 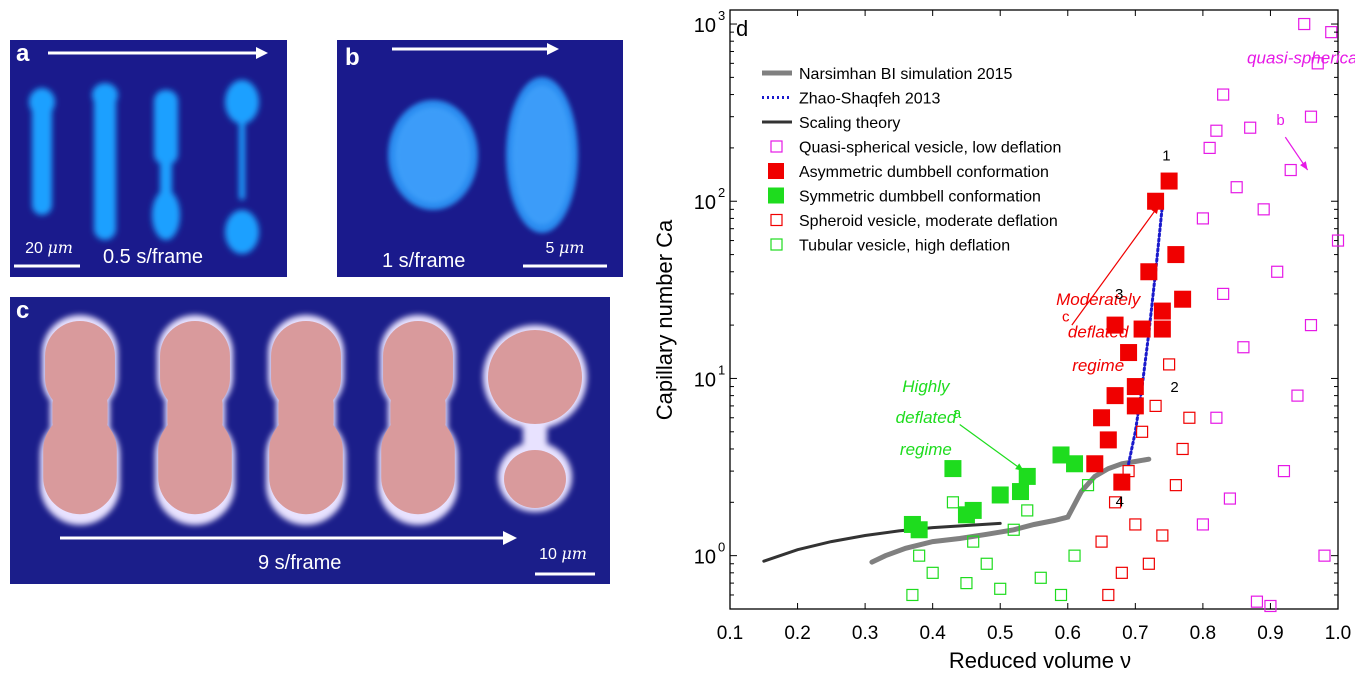 I want to click on annotation-text: c, so click(x=1066, y=316).